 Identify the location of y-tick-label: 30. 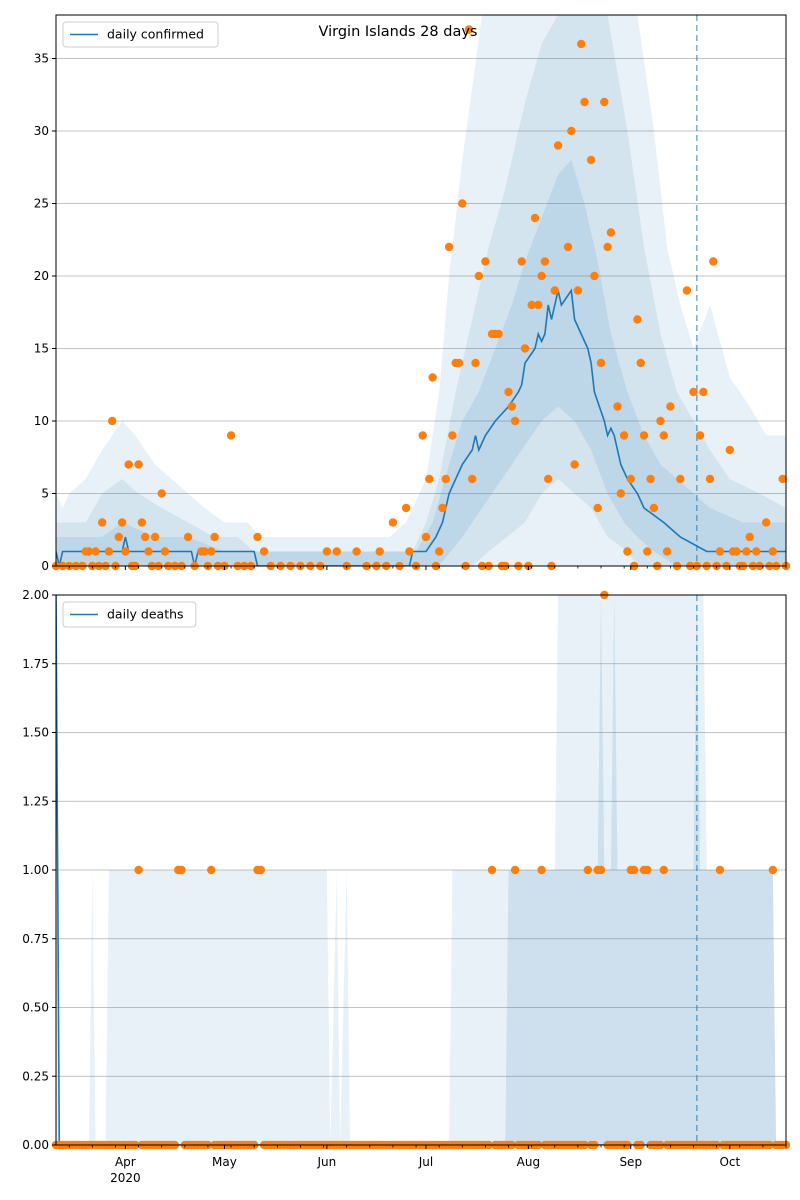
(41, 131).